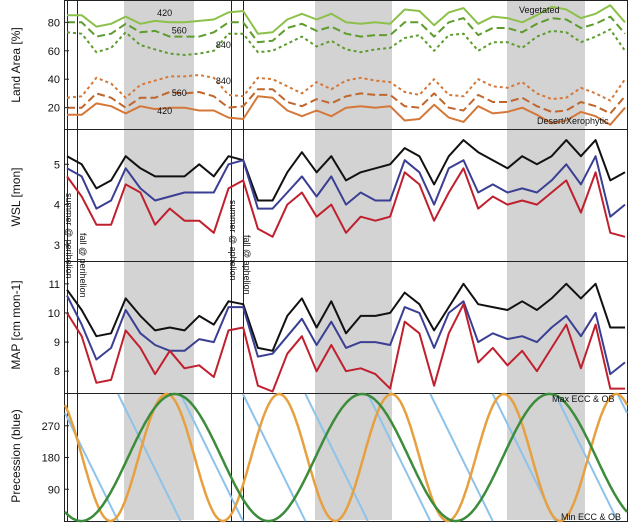 The image size is (629, 524). I want to click on annotation-desert: Desert/Xerophytic, so click(573, 121).